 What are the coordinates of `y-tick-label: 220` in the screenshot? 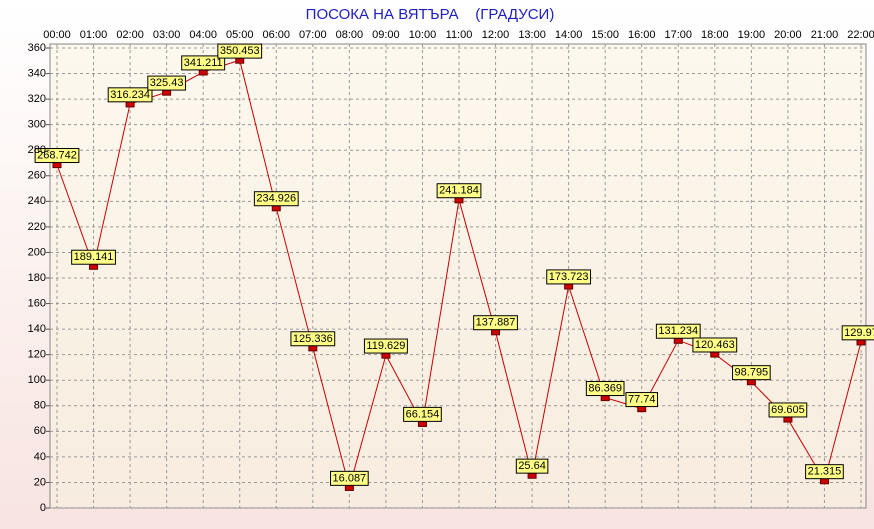 It's located at (37, 227).